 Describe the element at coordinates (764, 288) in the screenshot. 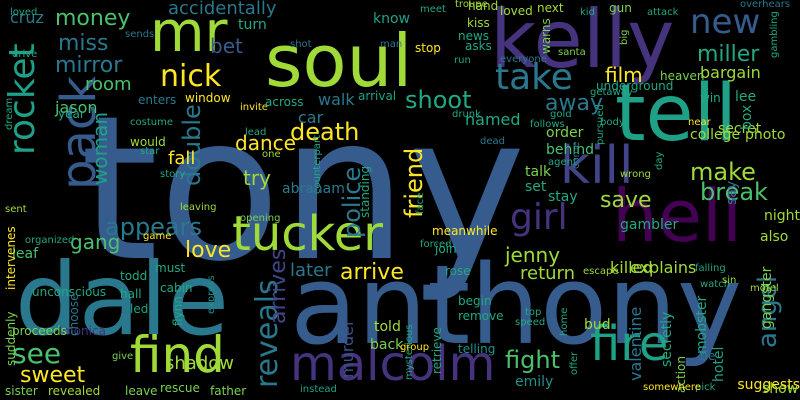

I see `word-motel: motel` at that location.